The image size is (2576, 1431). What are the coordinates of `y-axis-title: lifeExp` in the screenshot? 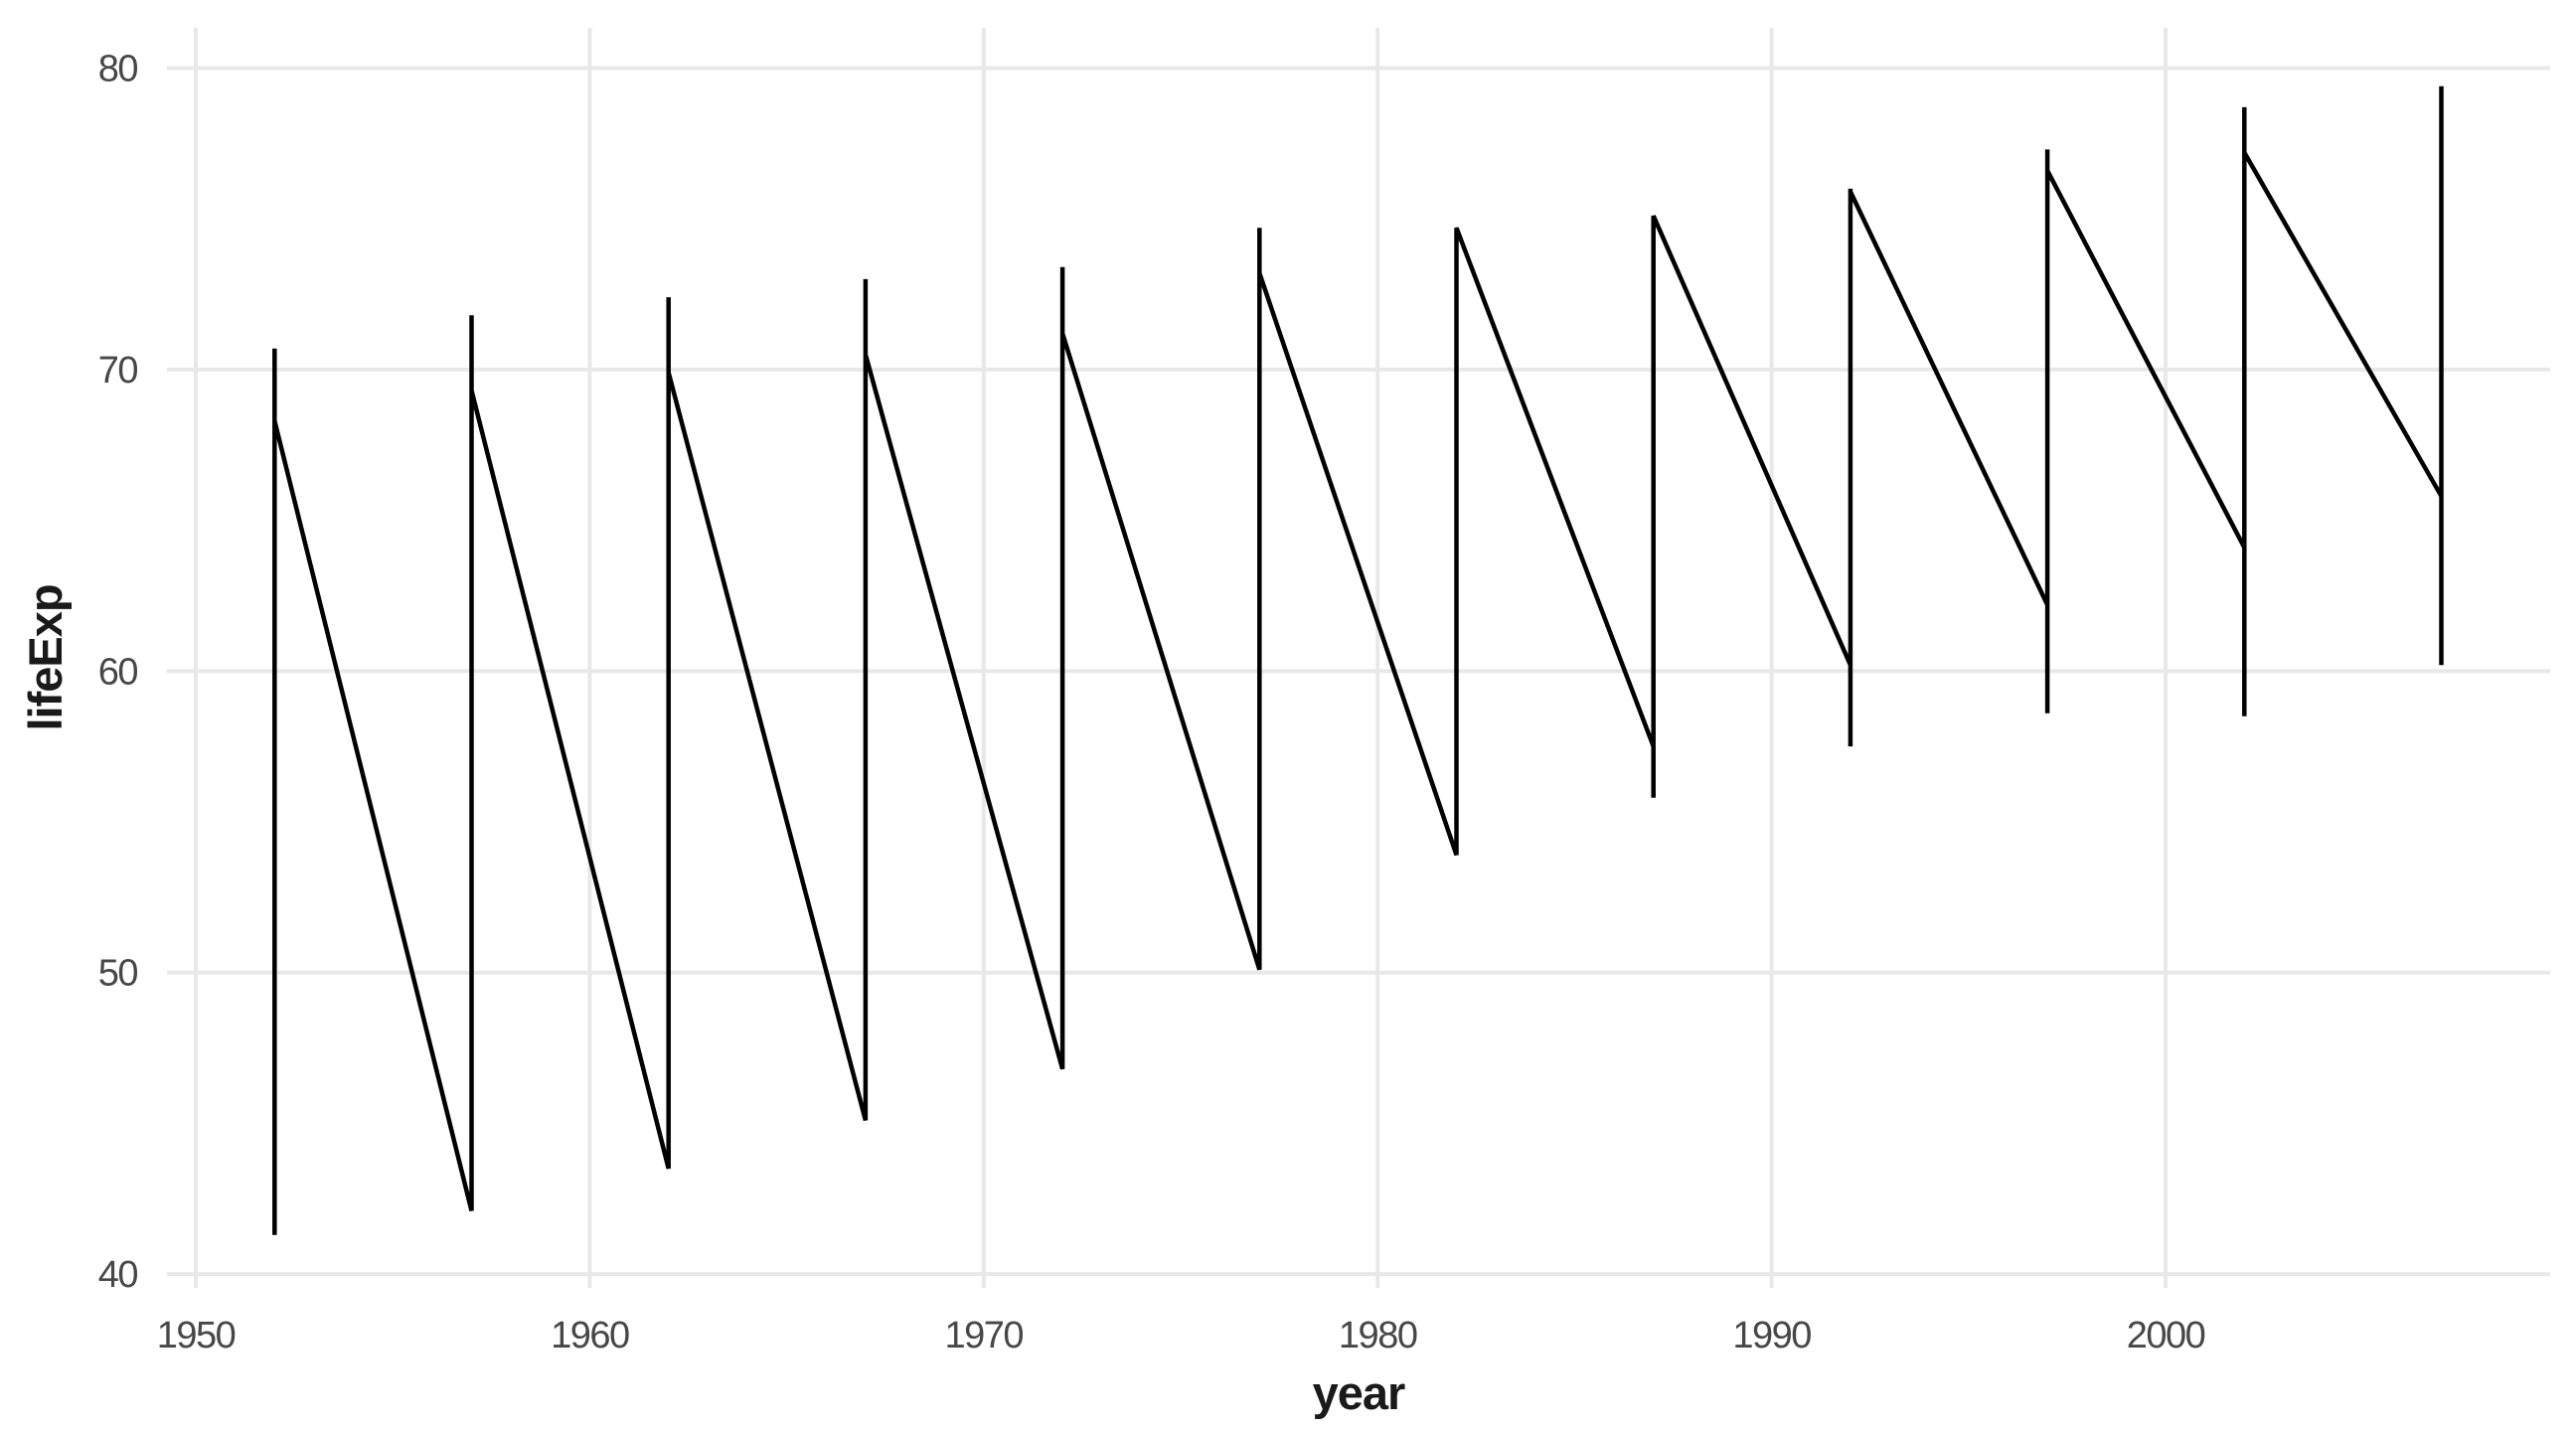 It's located at (45, 657).